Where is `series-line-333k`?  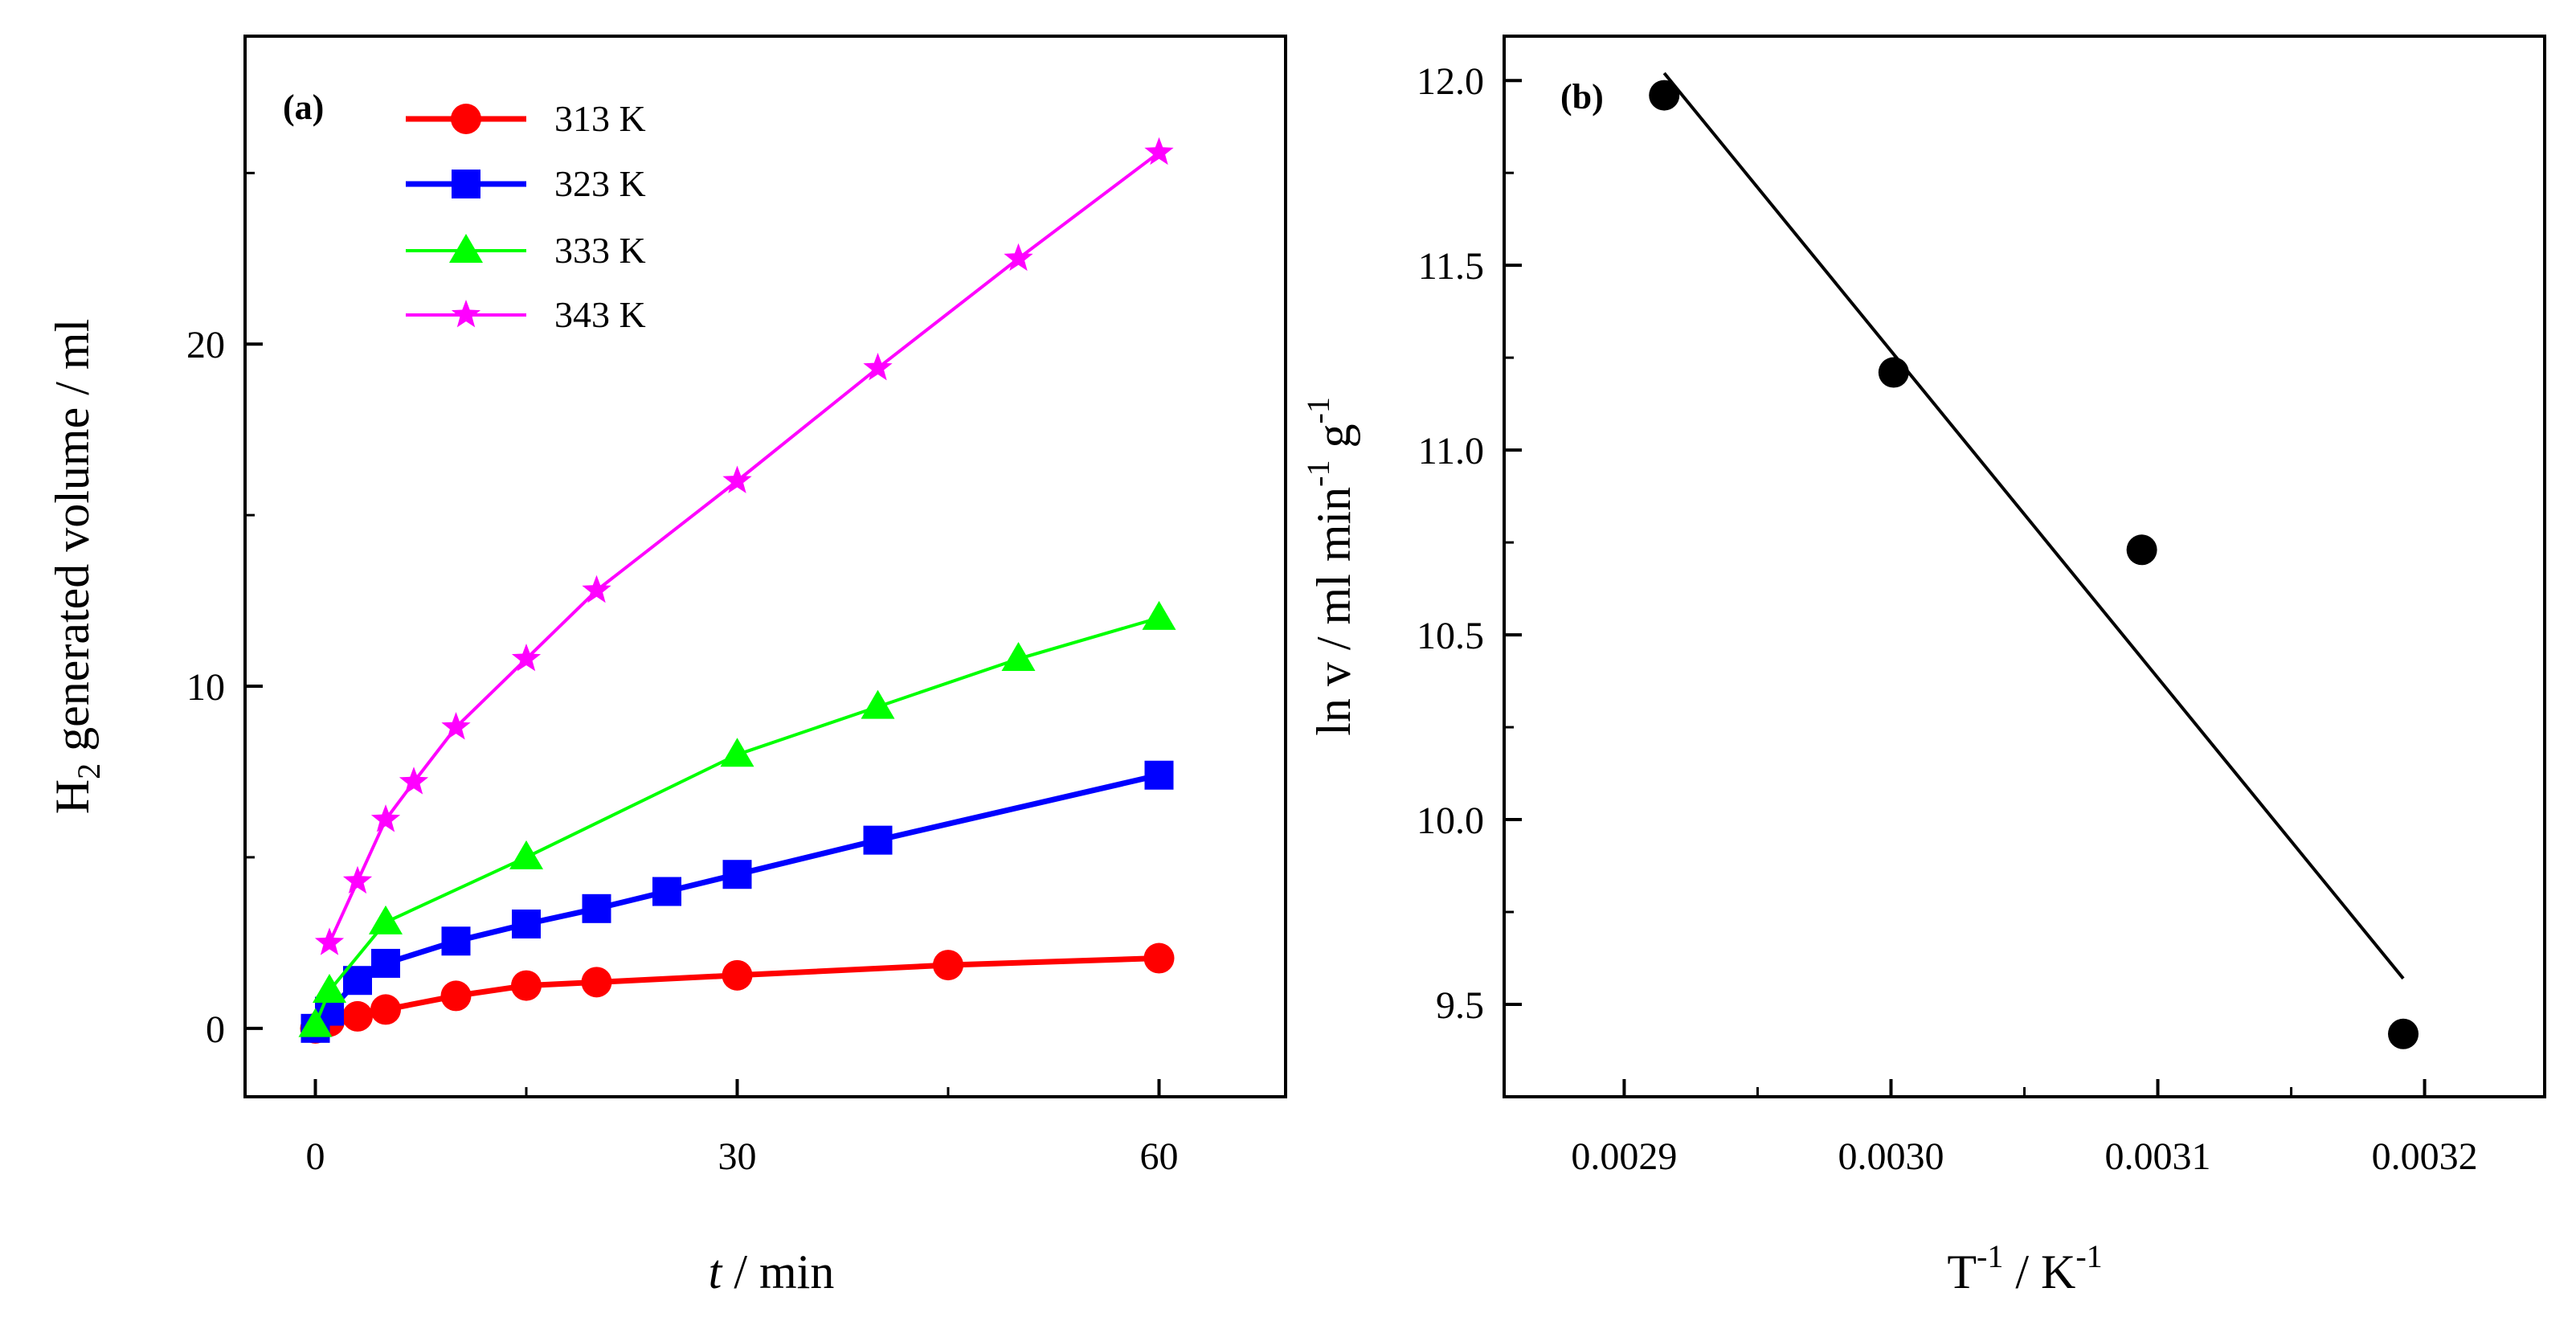
series-line-333k is located at coordinates (737, 821).